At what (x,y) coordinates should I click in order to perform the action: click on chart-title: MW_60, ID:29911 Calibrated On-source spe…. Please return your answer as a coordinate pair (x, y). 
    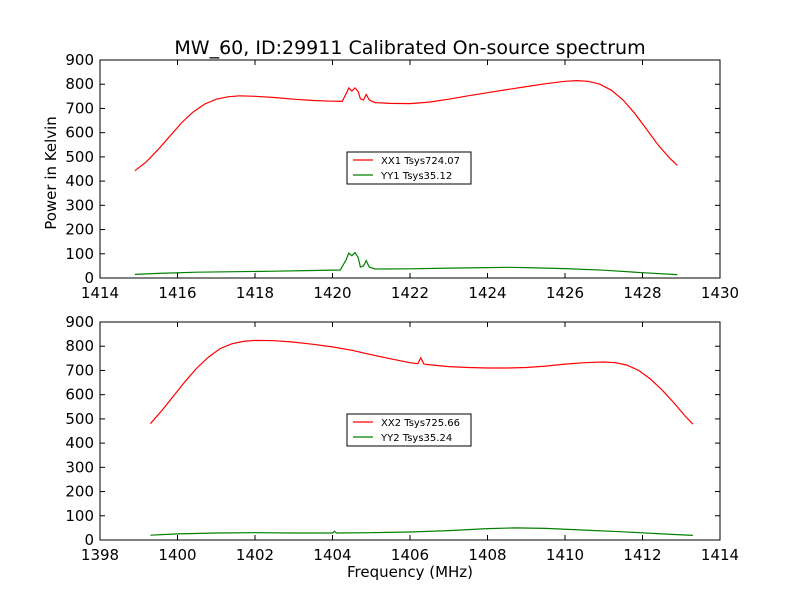
    Looking at the image, I should click on (409, 48).